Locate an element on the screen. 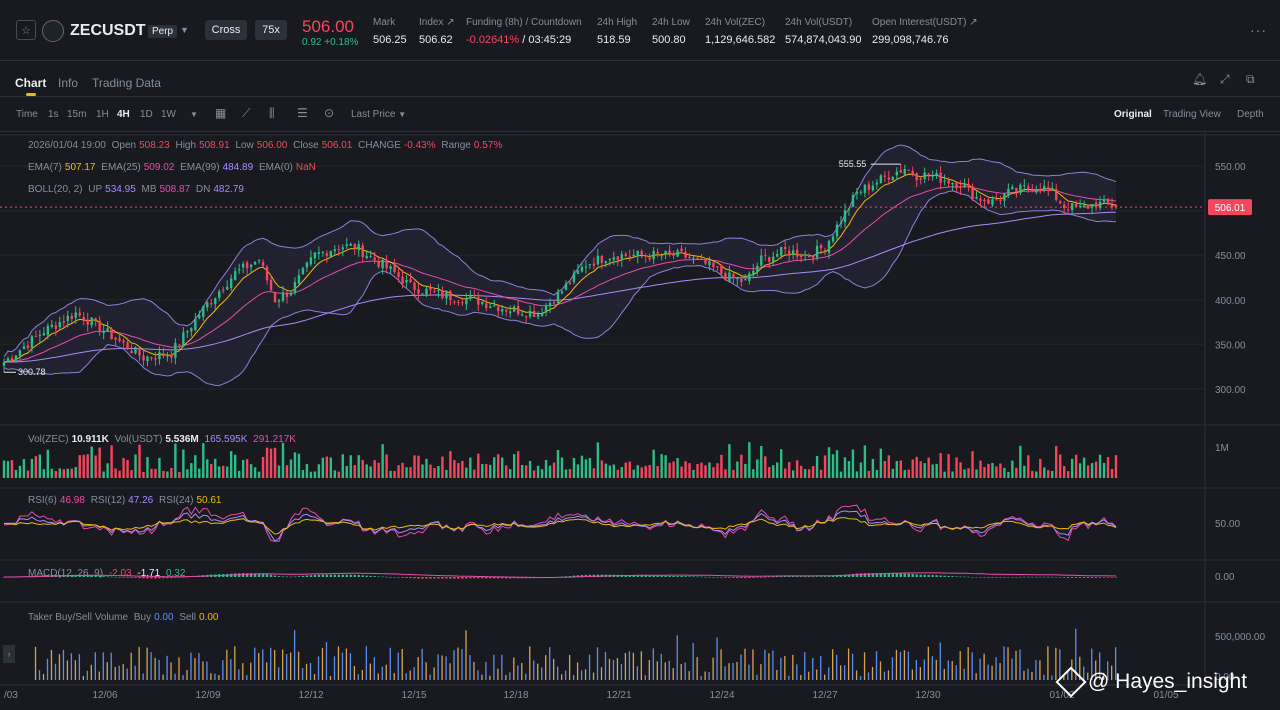 The image size is (1280, 710). interval-15m: 15m is located at coordinates (77, 114).